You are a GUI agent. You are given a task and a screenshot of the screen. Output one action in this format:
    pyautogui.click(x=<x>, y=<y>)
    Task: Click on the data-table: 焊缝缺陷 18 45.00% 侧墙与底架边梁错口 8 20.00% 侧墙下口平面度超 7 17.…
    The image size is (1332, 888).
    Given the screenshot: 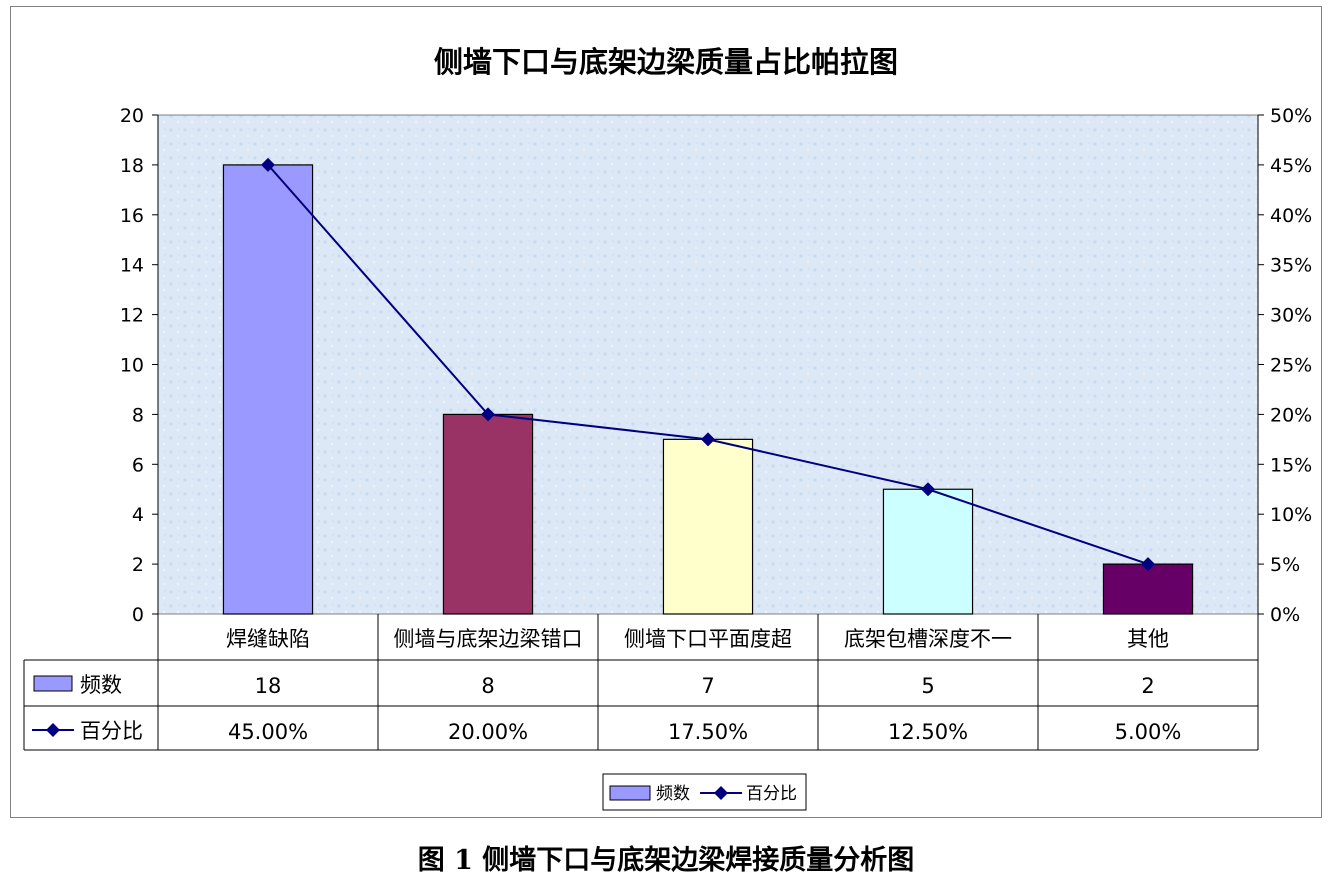 What is the action you would take?
    pyautogui.click(x=641, y=682)
    